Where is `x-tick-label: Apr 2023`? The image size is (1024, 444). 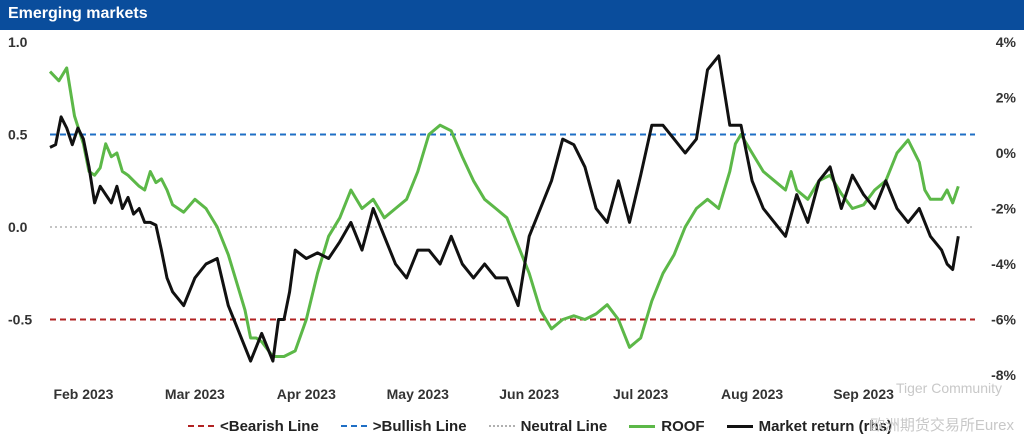
x-tick-label: Apr 2023 is located at coordinates (306, 394).